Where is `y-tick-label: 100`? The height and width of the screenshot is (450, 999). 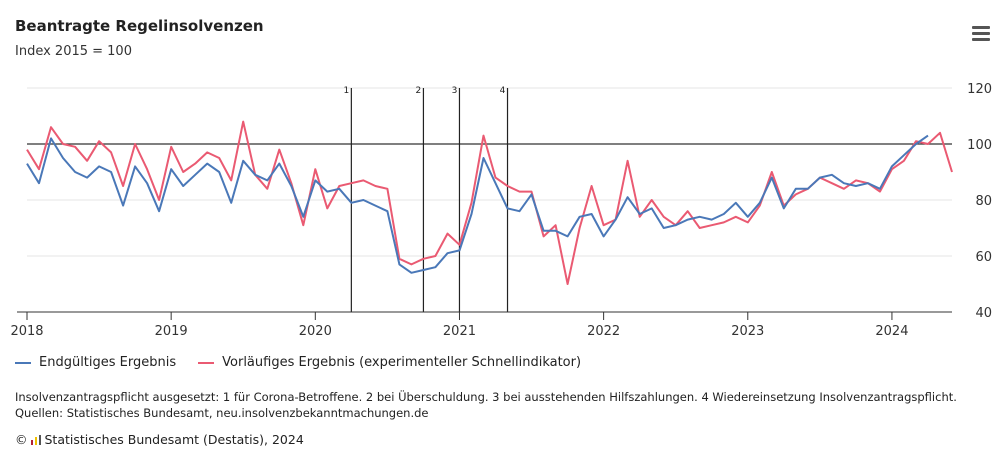 y-tick-label: 100 is located at coordinates (979, 145).